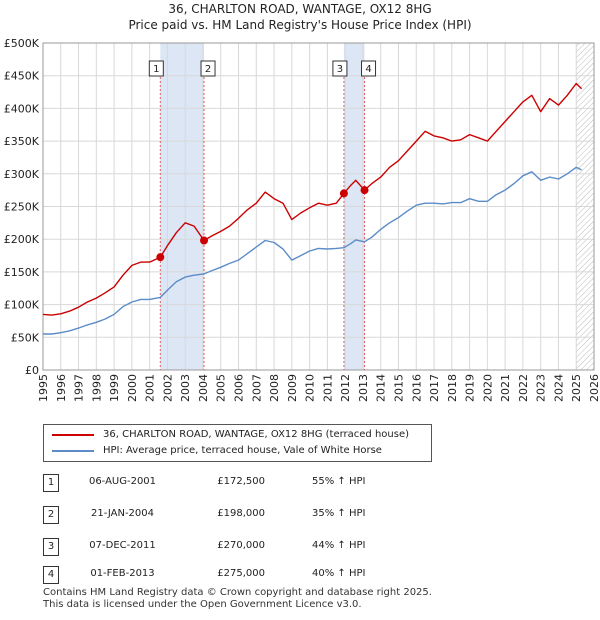 This screenshot has width=600, height=620. What do you see at coordinates (122, 513) in the screenshot?
I see `transaction-date: 21-JAN-2004` at bounding box center [122, 513].